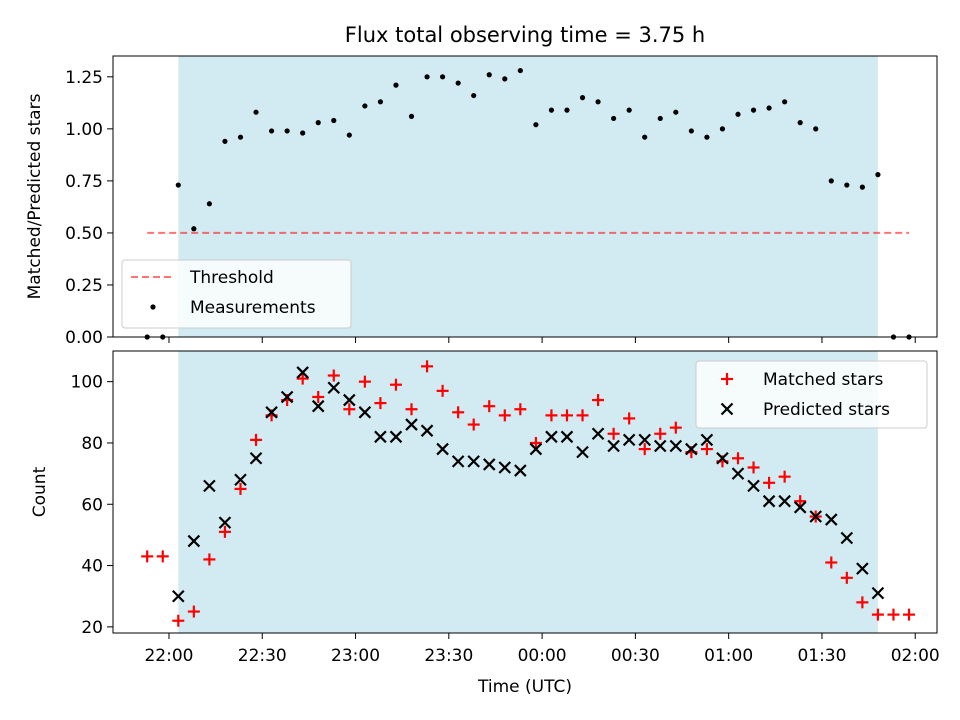 This screenshot has width=960, height=720. I want to click on legend-threshold-label: Threshold, so click(231, 278).